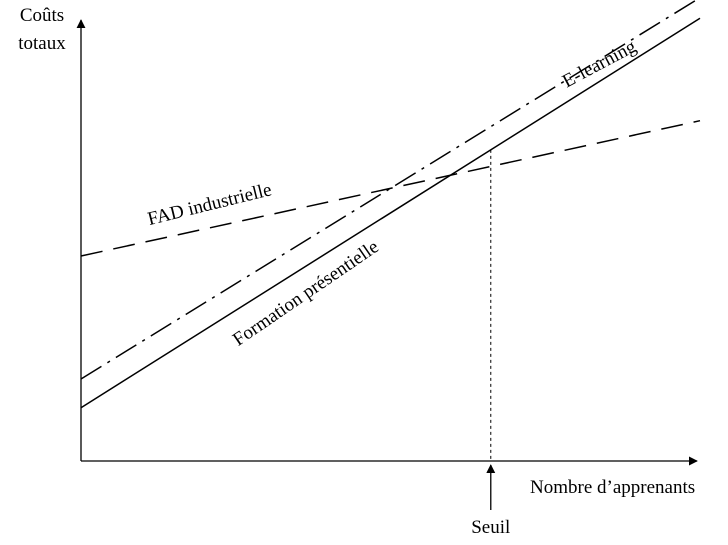  I want to click on y-axis-label-line-2: totaux, so click(42, 43).